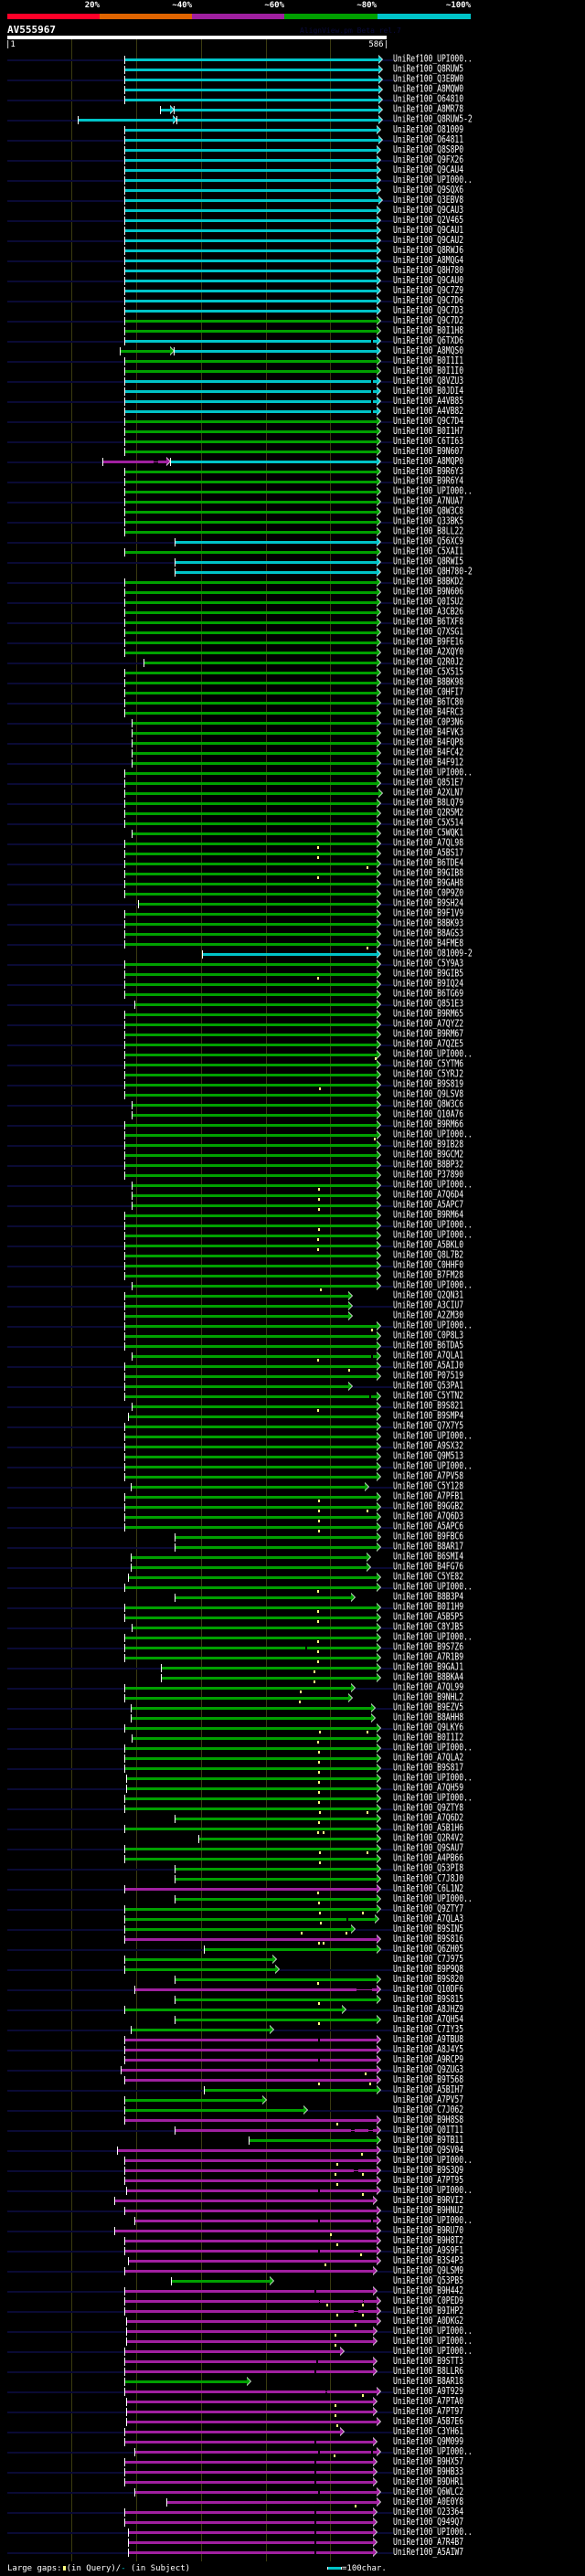  What do you see at coordinates (429, 1275) in the screenshot?
I see `subject-label: UniRef100_B7FM28` at bounding box center [429, 1275].